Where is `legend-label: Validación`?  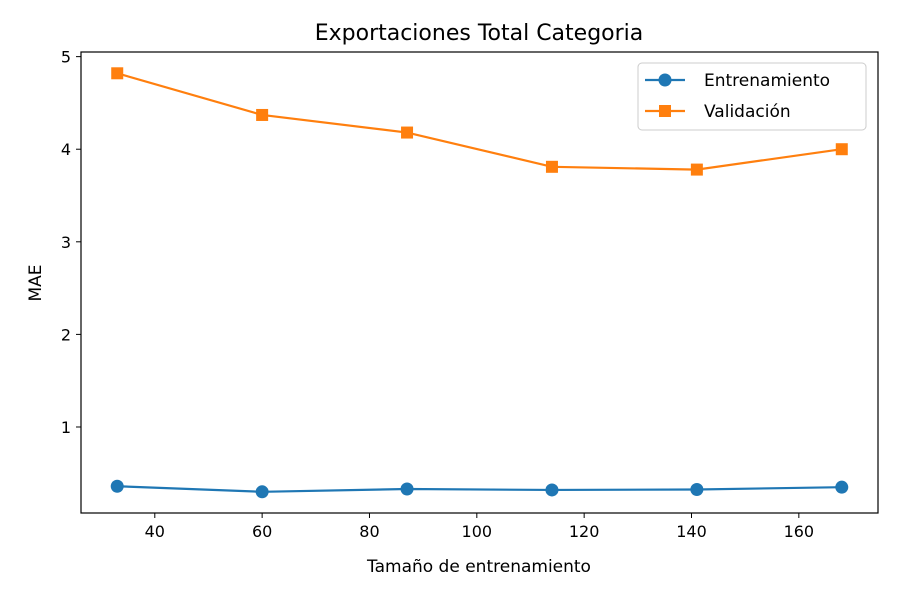 legend-label: Validación is located at coordinates (747, 112).